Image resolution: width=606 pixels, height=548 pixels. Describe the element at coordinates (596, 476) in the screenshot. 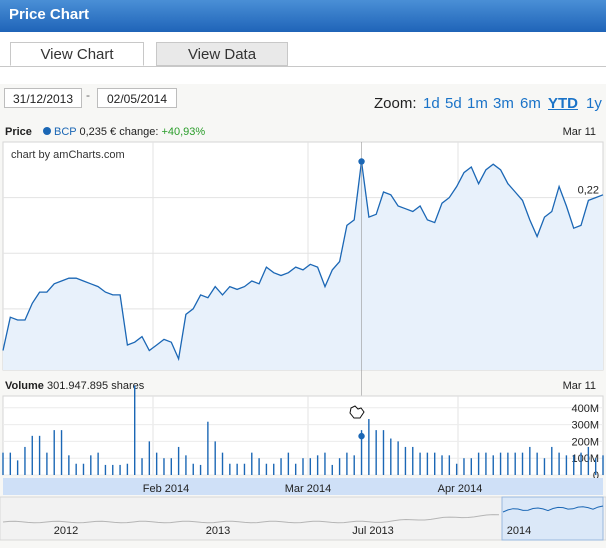

I see `volume-tick-label: 0` at that location.